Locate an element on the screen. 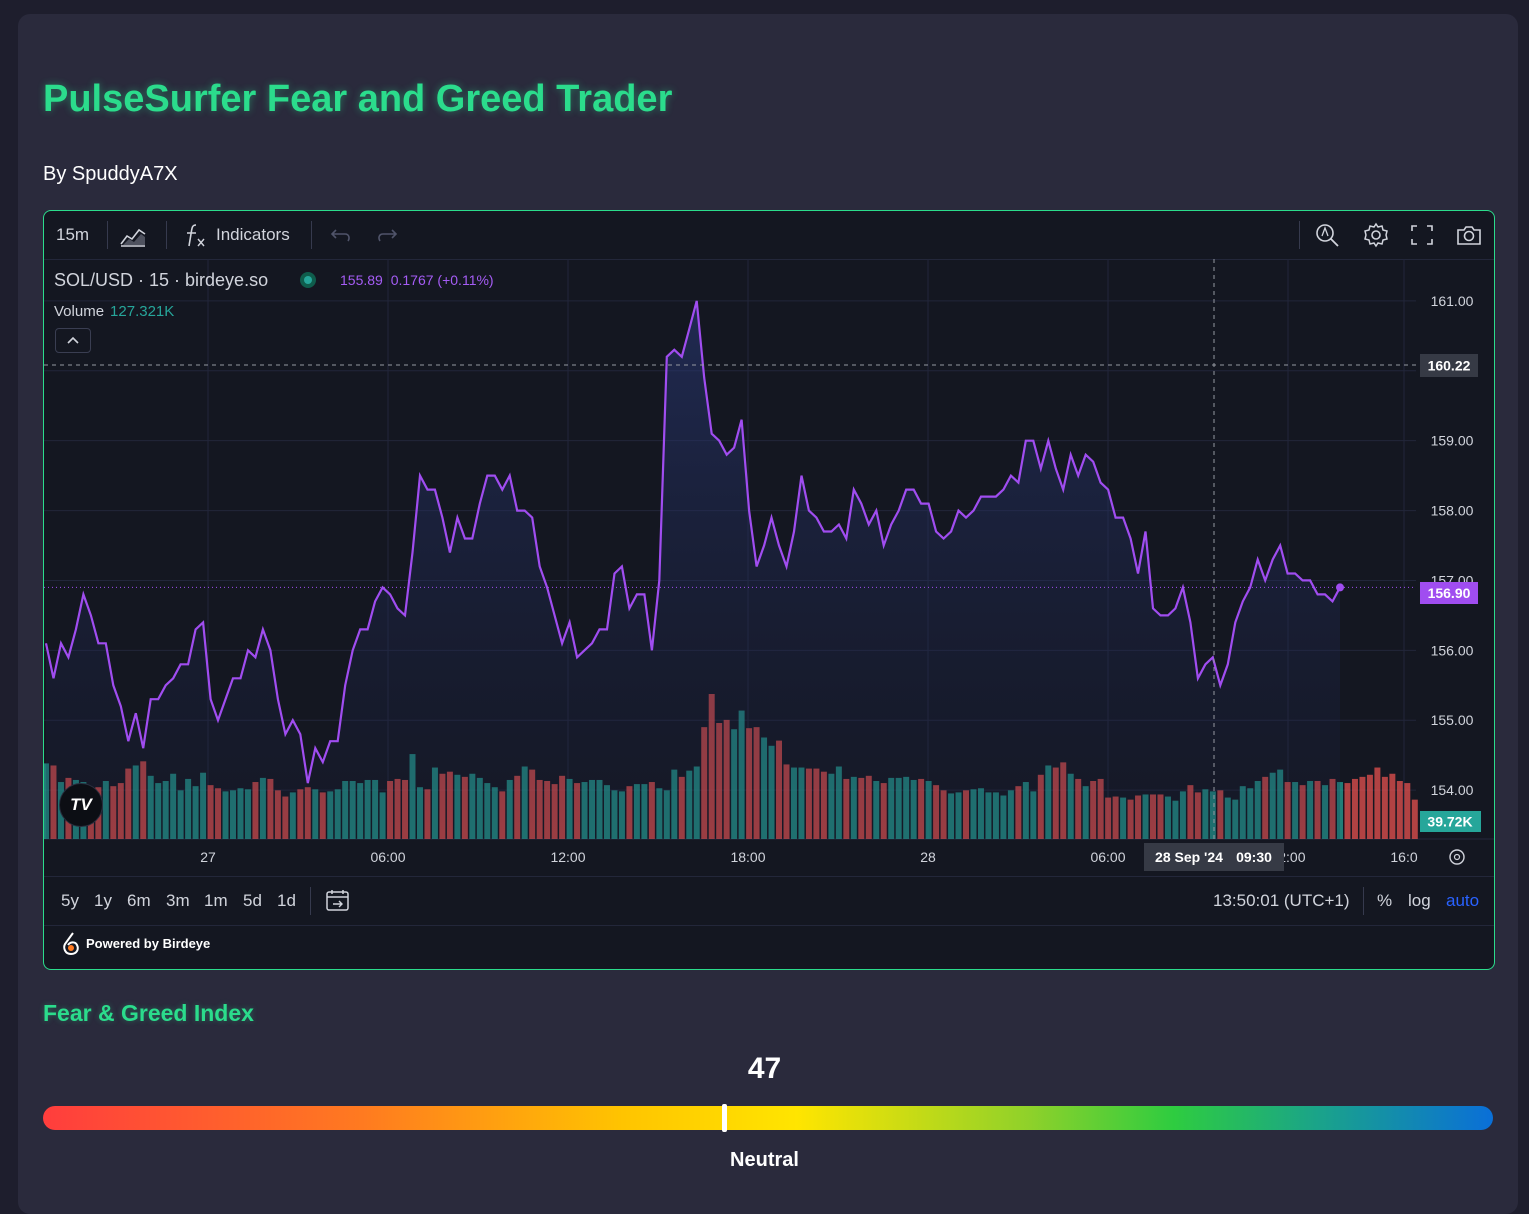  fear-greed-value: 47 is located at coordinates (764, 1068).